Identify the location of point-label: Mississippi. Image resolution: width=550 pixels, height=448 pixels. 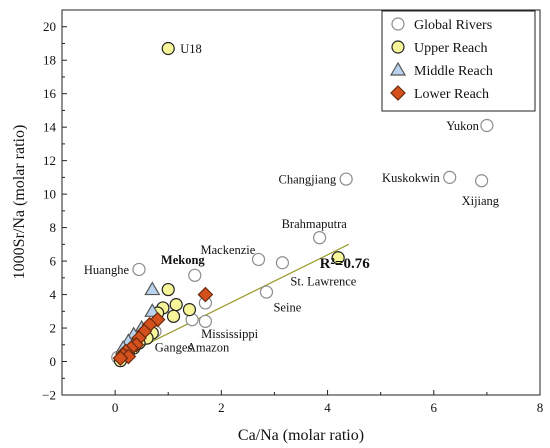
(229, 334).